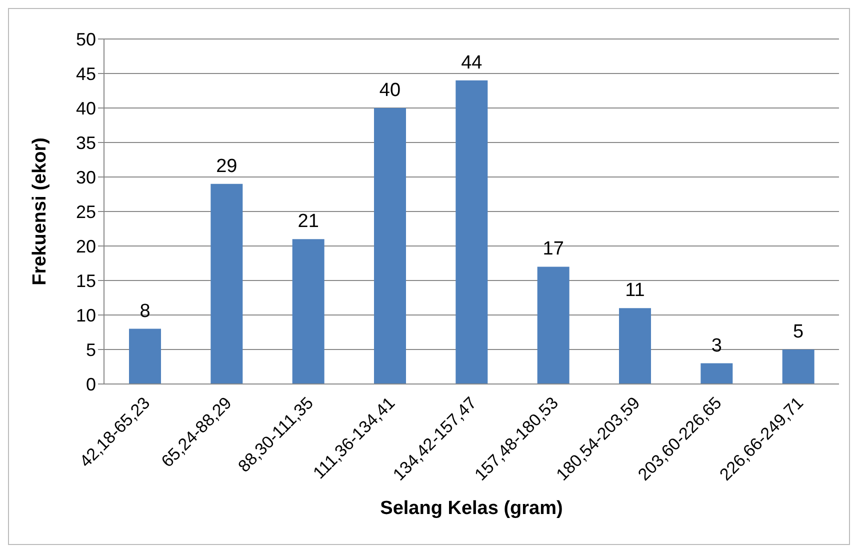  What do you see at coordinates (86, 246) in the screenshot?
I see `y-tick-label: 20` at bounding box center [86, 246].